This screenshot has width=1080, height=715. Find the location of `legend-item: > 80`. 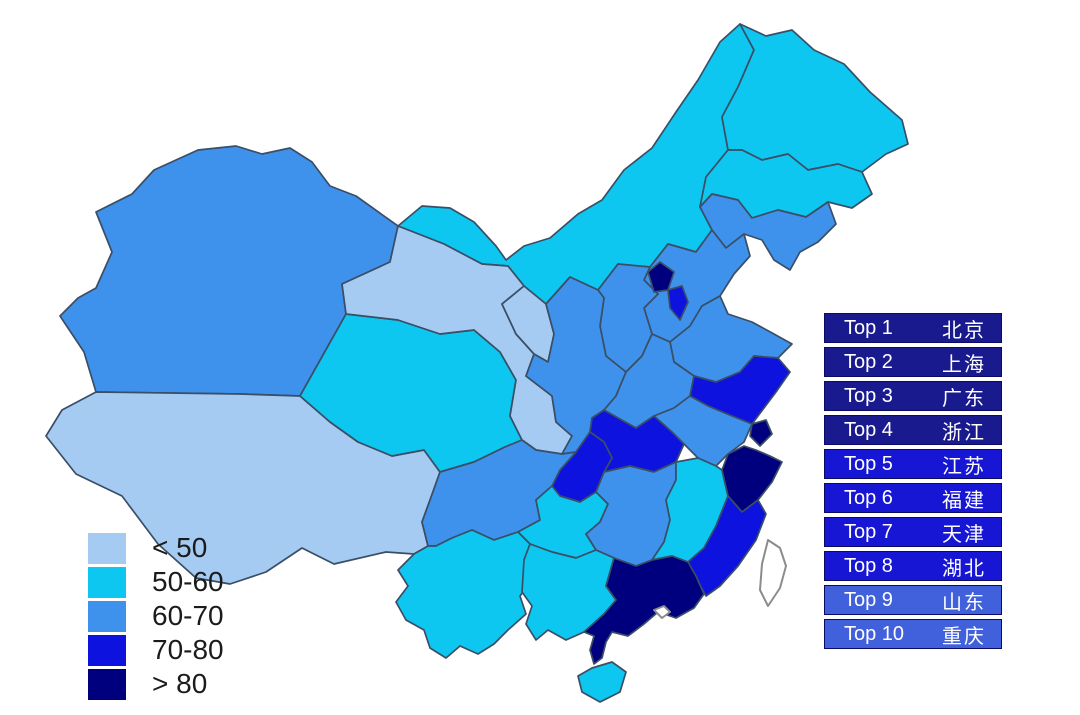

legend-item: > 80 is located at coordinates (156, 684).